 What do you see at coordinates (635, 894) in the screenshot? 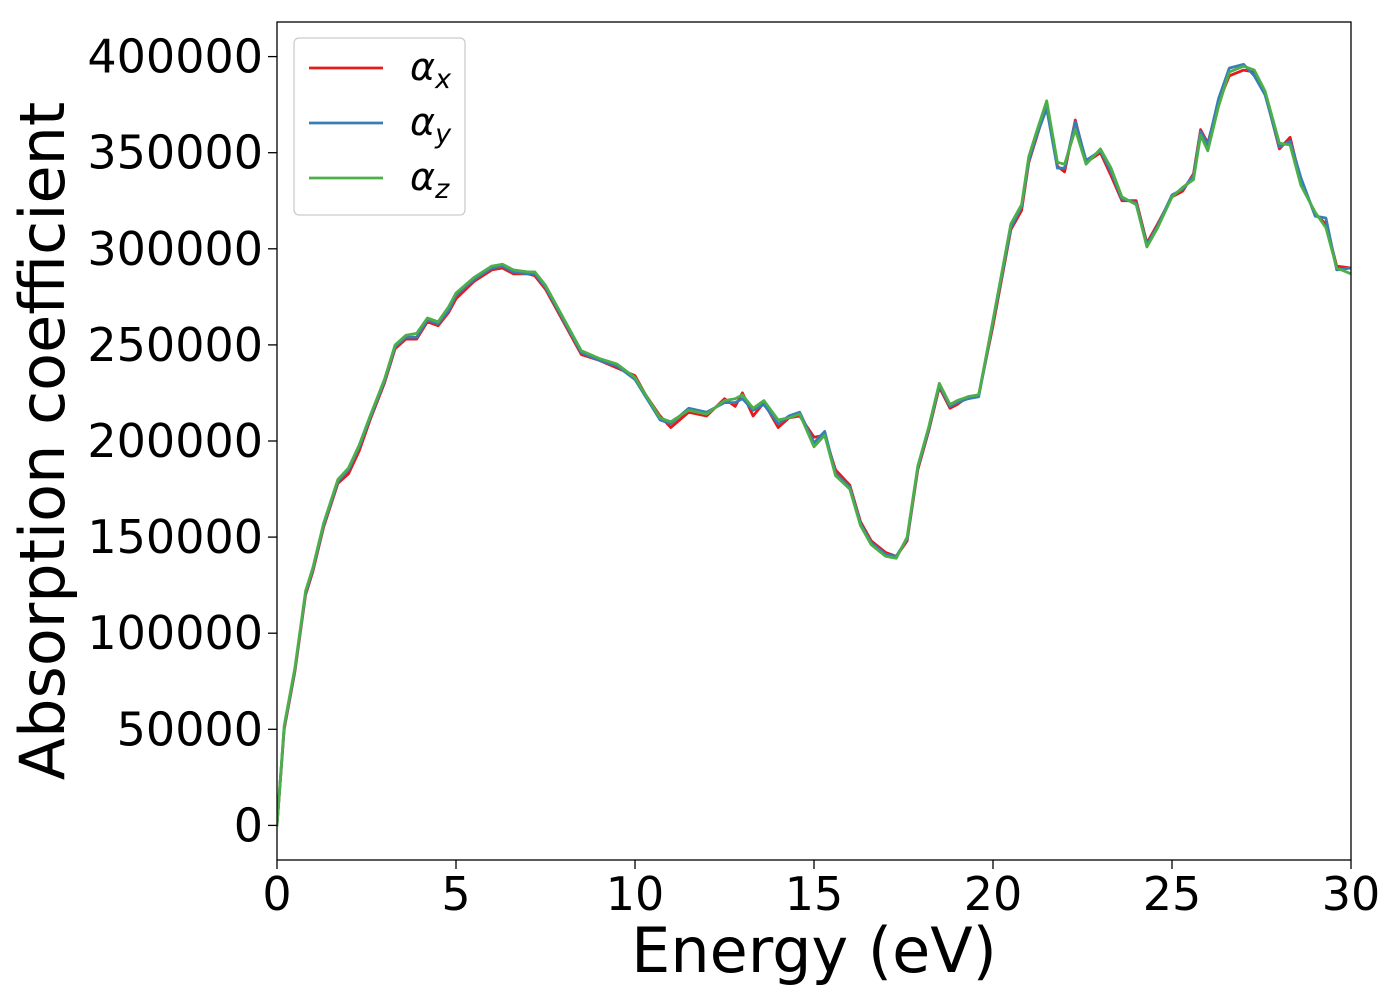
I see `x-tick-label: 10` at bounding box center [635, 894].